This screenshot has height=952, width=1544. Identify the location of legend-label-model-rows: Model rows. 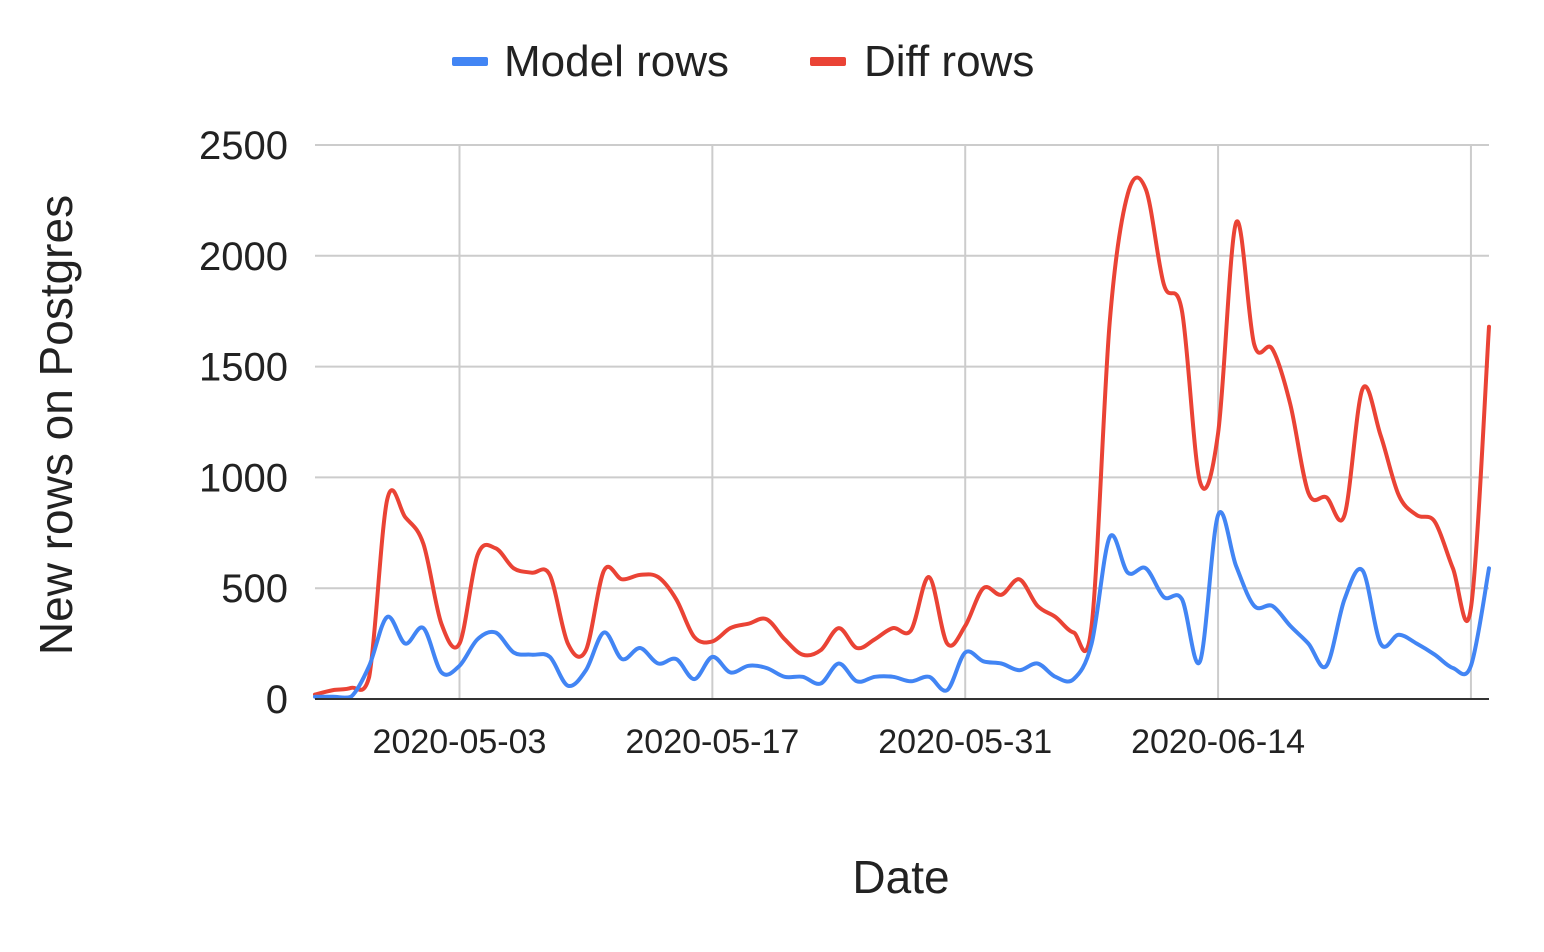
(616, 61).